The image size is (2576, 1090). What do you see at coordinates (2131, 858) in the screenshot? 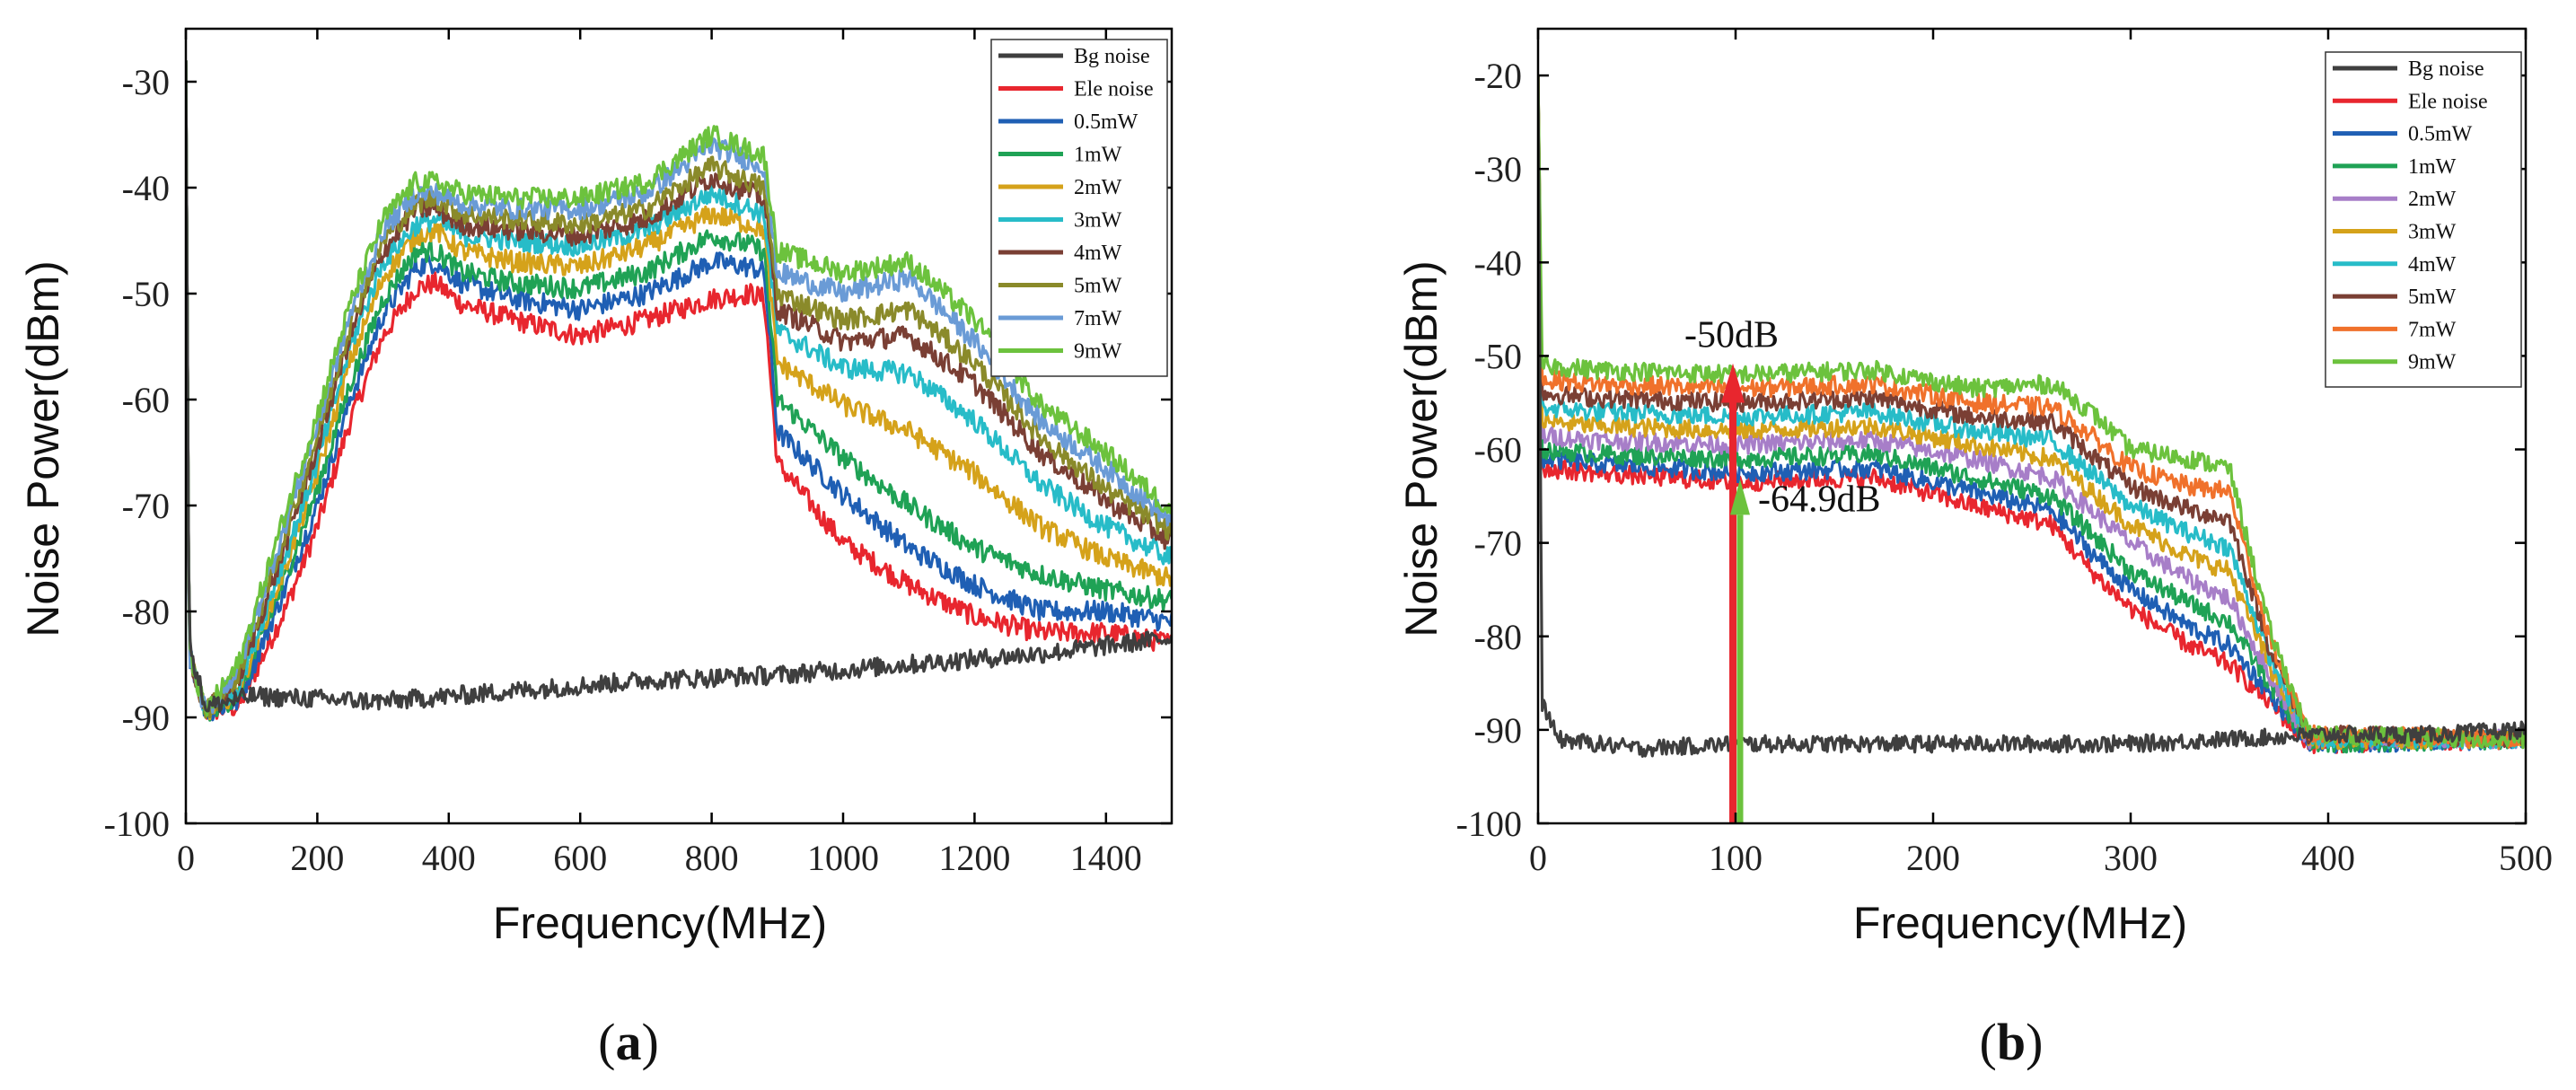
I see `x-tick-label: 300` at bounding box center [2131, 858].